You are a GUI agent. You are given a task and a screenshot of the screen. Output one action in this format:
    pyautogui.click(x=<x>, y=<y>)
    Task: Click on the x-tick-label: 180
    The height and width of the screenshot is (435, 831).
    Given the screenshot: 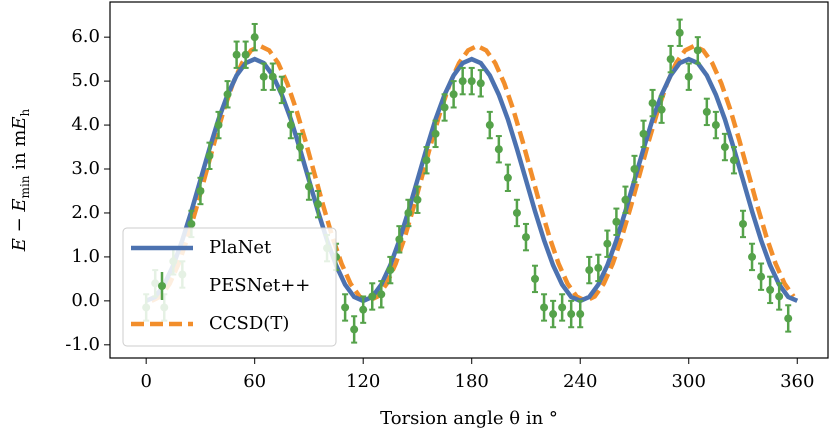 What is the action you would take?
    pyautogui.click(x=472, y=381)
    